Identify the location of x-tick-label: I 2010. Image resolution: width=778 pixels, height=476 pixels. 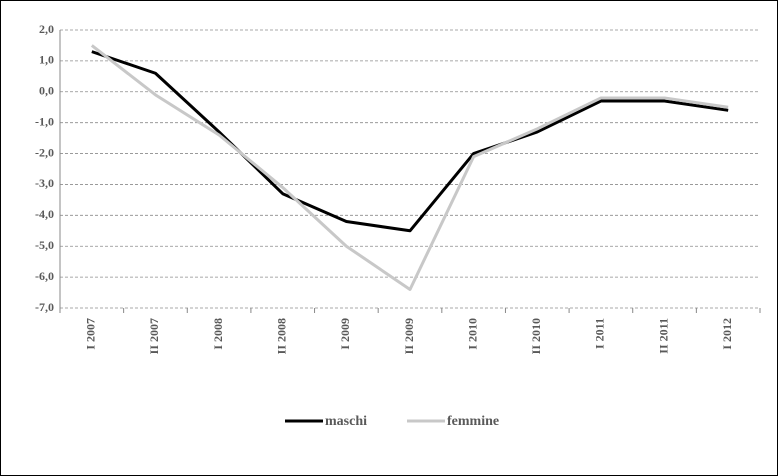
(472, 334).